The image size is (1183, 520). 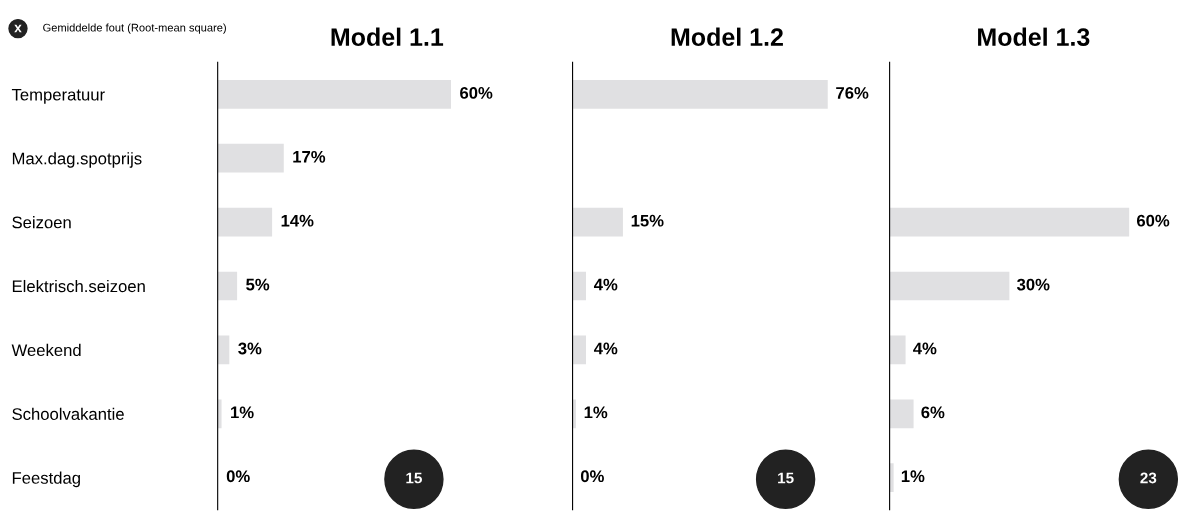 What do you see at coordinates (309, 156) in the screenshot?
I see `data-label: 17%` at bounding box center [309, 156].